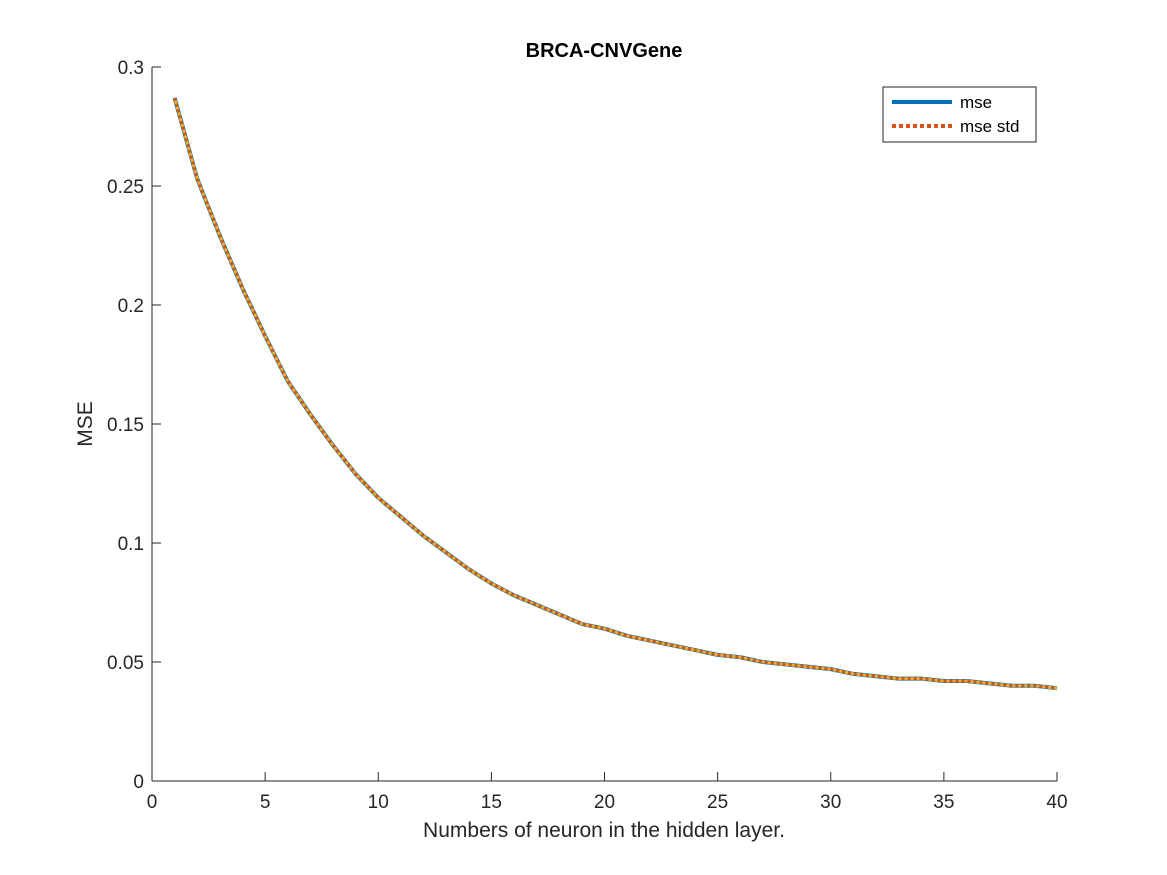 Image resolution: width=1167 pixels, height=875 pixels. I want to click on legend-box, so click(959, 114).